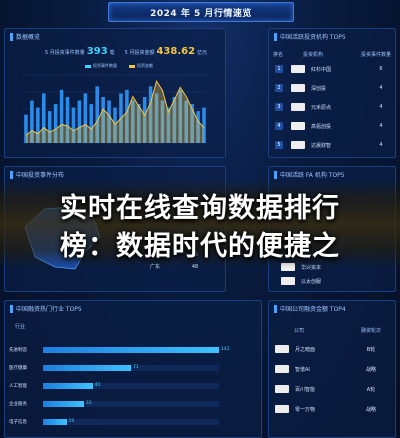  I want to click on investor-row: 3 元禾原点 4, so click(332, 107).